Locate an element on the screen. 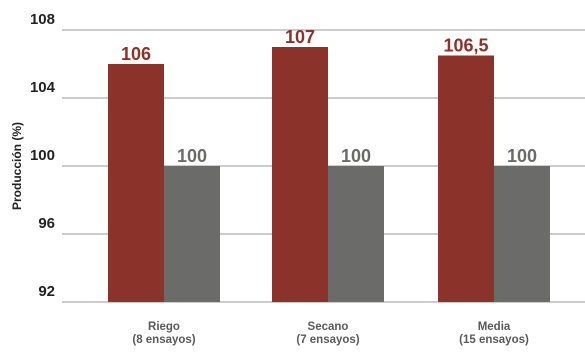 This screenshot has height=352, width=585. category-label-line1-0: (8 ensayos) is located at coordinates (163, 340).